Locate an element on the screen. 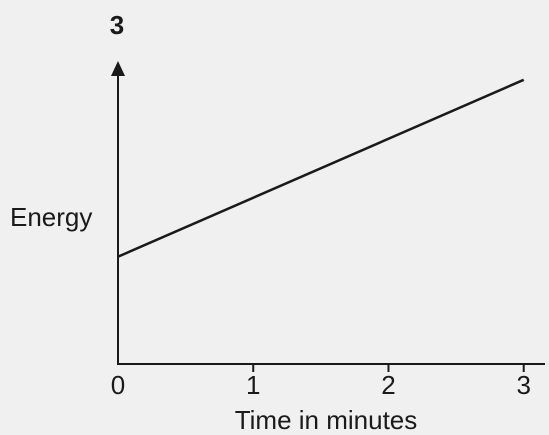 This screenshot has height=435, width=549. x-tick-label-3: 3 is located at coordinates (523, 385).